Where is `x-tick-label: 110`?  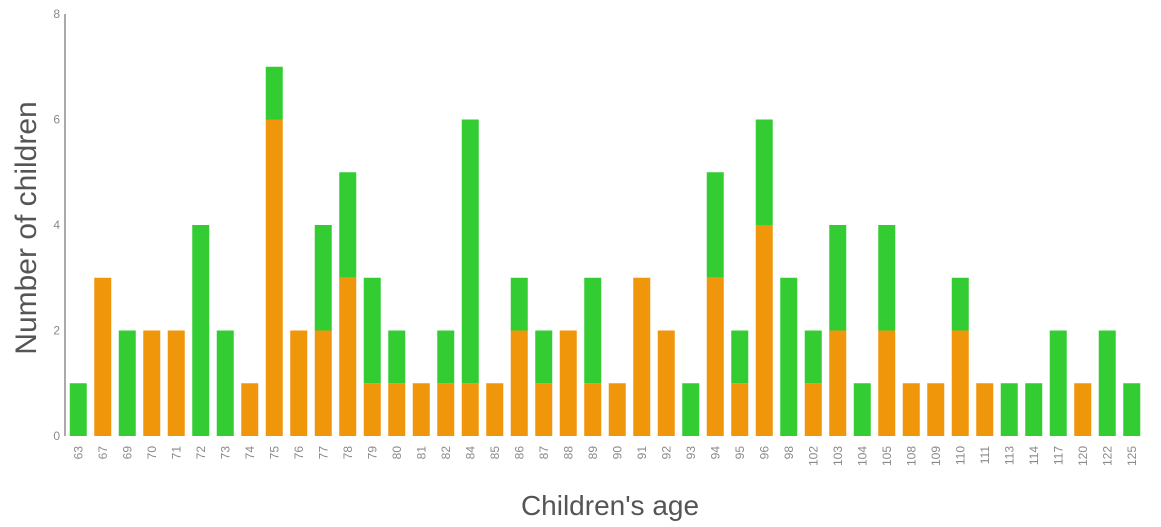
x-tick-label: 110 is located at coordinates (960, 455).